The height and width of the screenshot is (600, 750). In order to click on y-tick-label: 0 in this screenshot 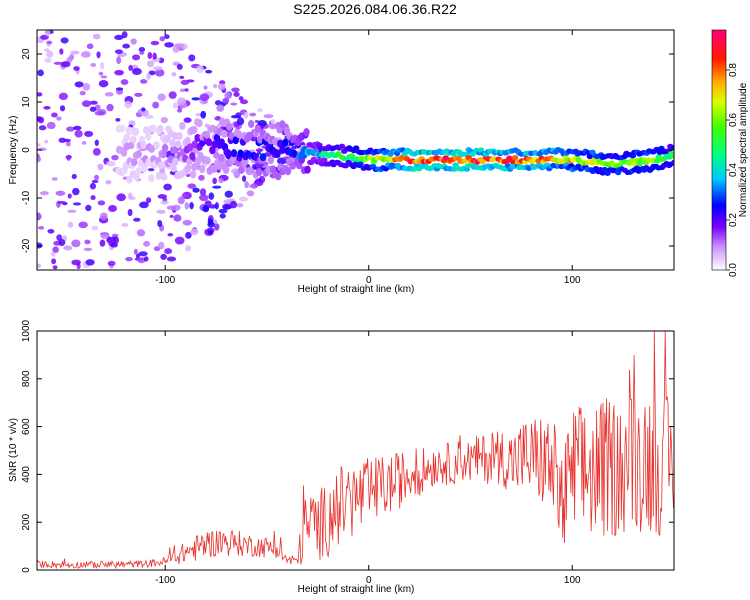, I will do `click(26, 150)`.